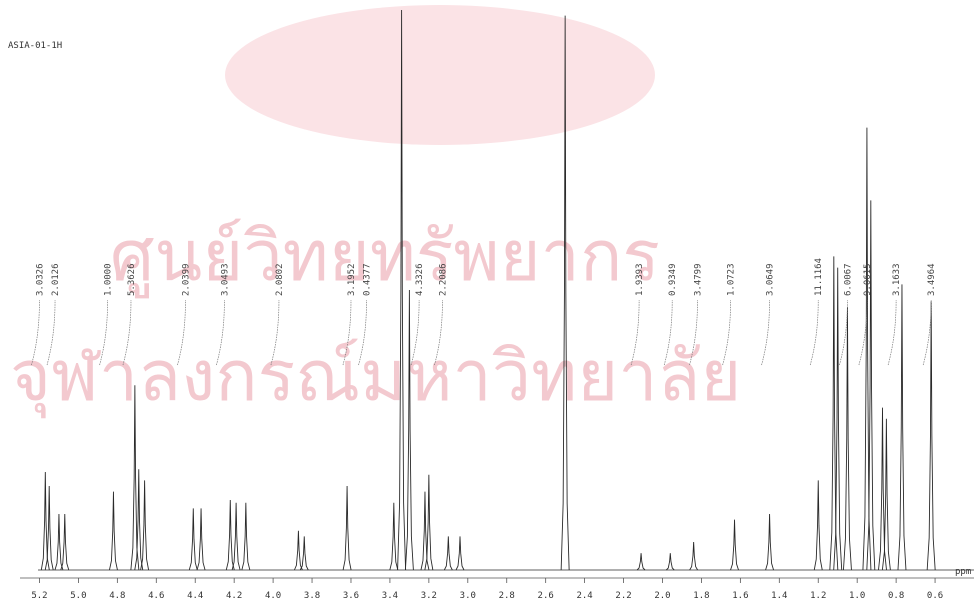 This screenshot has height=603, width=974. What do you see at coordinates (273, 596) in the screenshot?
I see `x-tick-label: 4.0` at bounding box center [273, 596].